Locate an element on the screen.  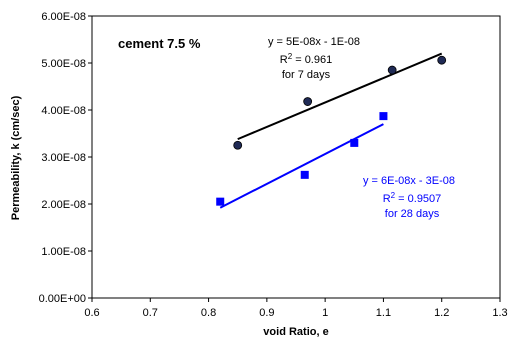
r2-7-days-value: = 0.961 is located at coordinates (312, 60).